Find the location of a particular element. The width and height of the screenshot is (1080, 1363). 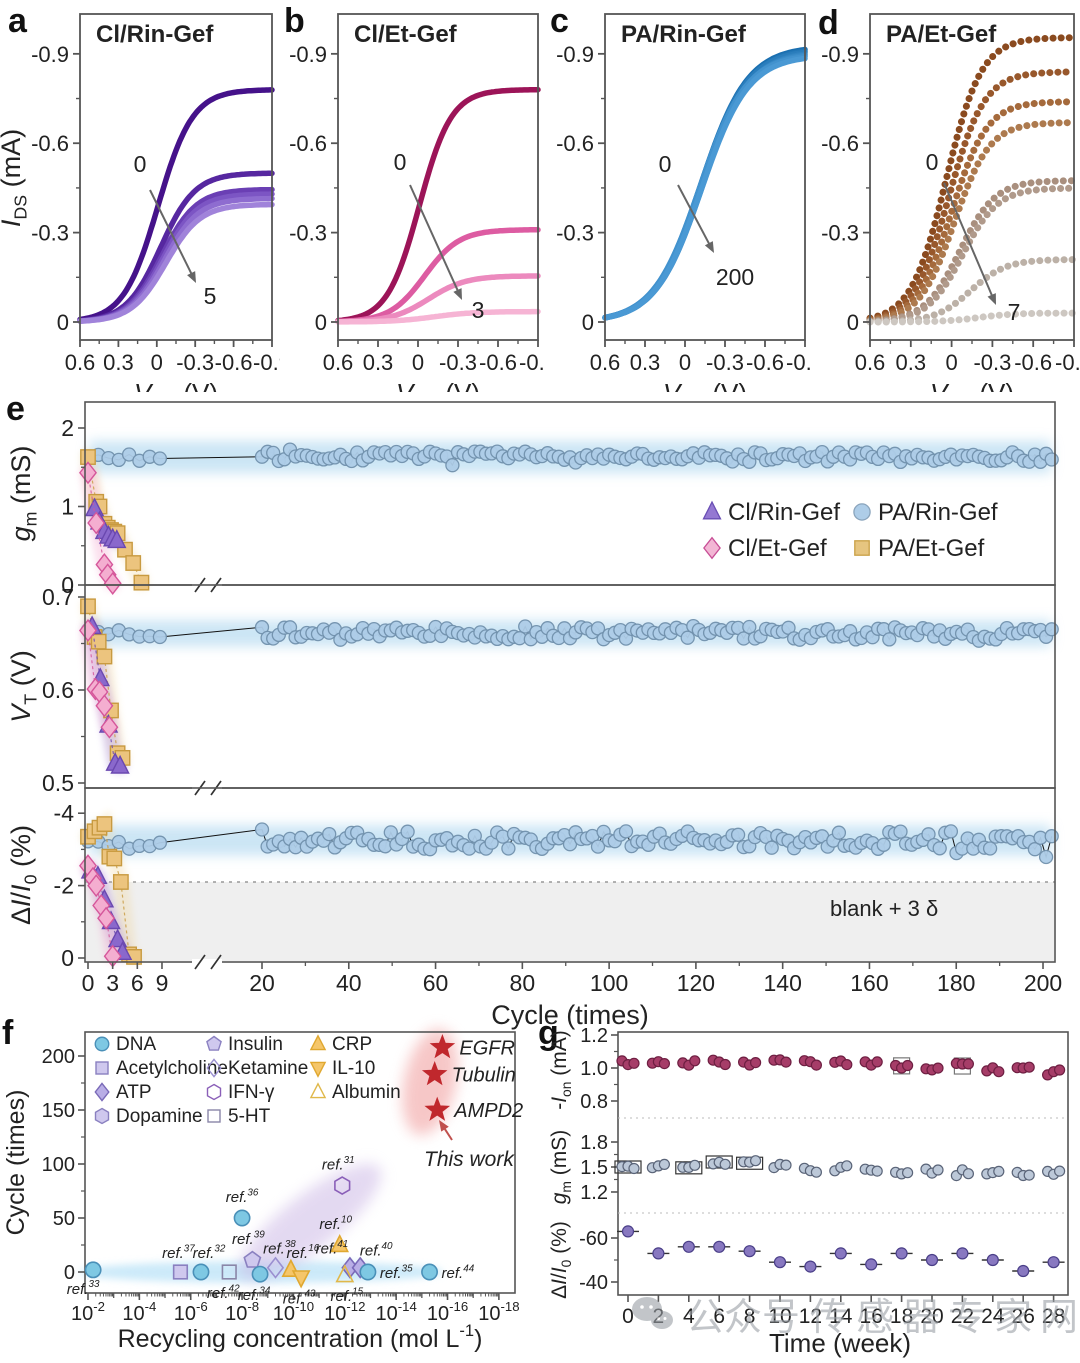

x-tick-label: 18 is located at coordinates (901, 1316).